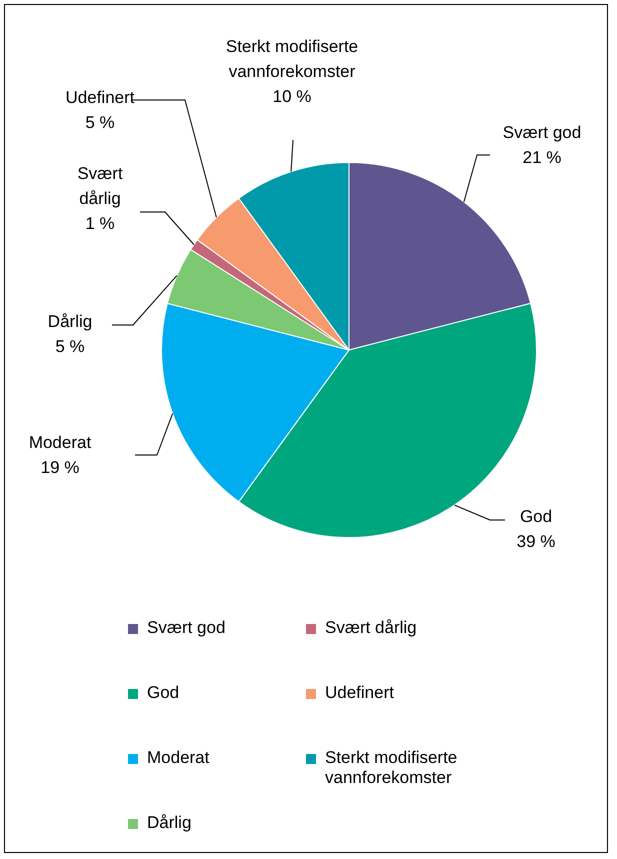 This screenshot has width=617, height=859. I want to click on legend-label: Svært dårlig, so click(371, 628).